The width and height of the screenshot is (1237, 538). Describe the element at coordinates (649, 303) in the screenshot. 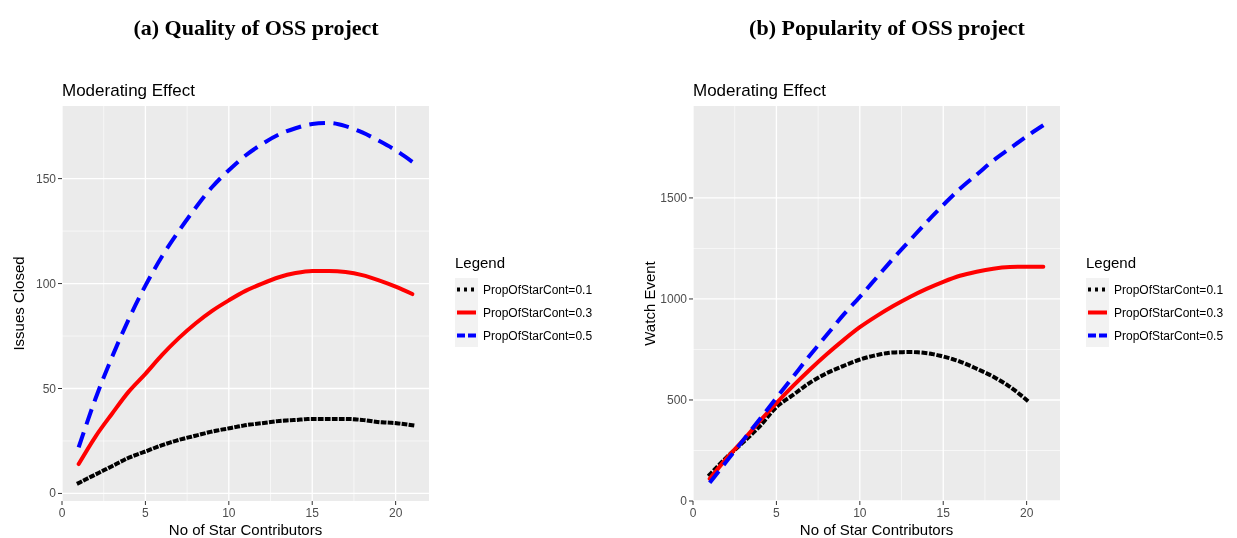

I see `y-axis-title: Watch Event` at that location.